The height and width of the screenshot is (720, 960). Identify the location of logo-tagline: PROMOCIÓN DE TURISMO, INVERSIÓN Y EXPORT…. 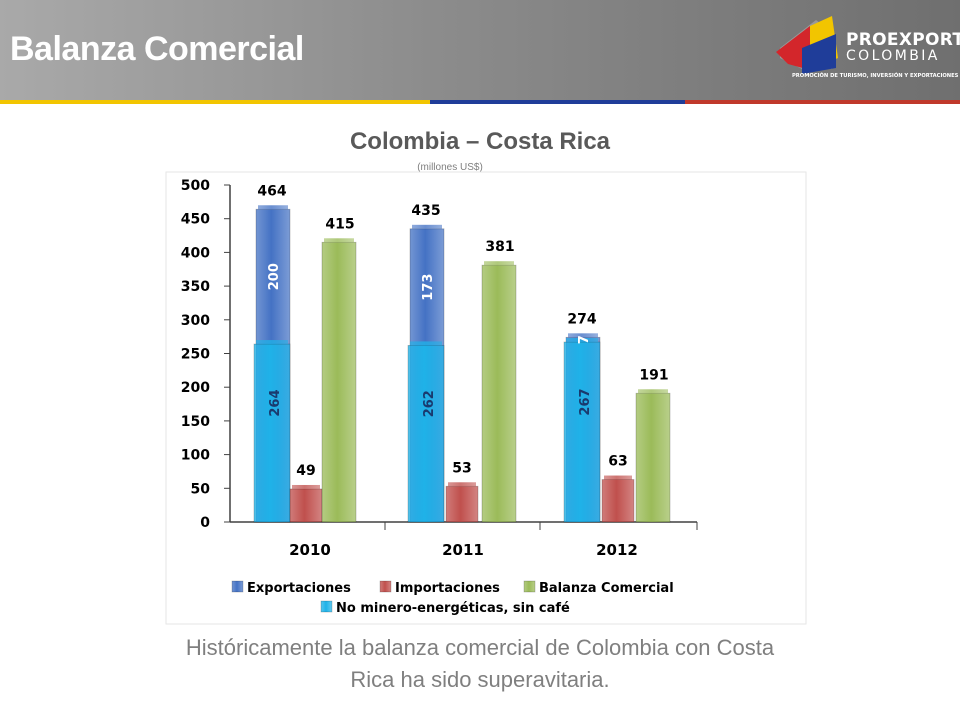
(875, 76).